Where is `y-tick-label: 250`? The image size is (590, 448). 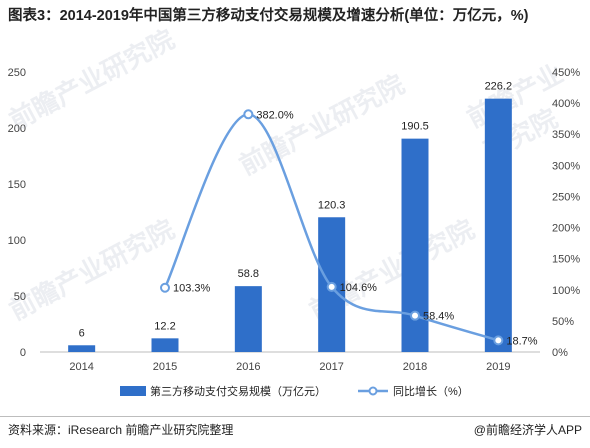
y-tick-label: 250 is located at coordinates (17, 73).